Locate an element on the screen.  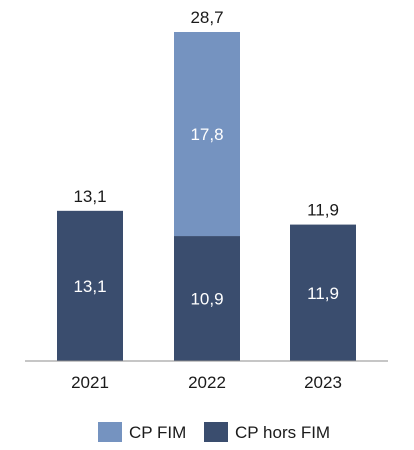
total-label-2021: 13,1 is located at coordinates (89, 196).